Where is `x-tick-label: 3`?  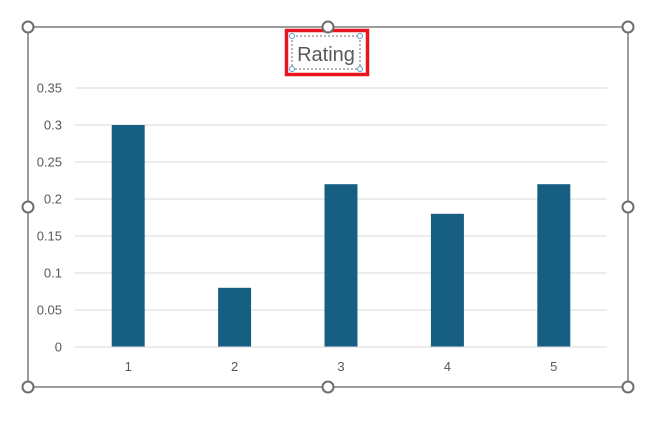
x-tick-label: 3 is located at coordinates (340, 366).